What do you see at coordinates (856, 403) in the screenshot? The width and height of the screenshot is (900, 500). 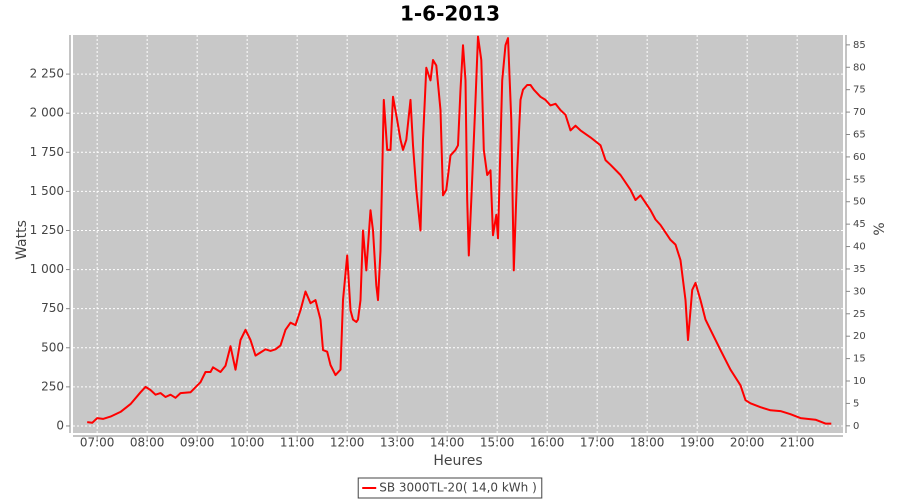 I see `y2-tick-label: 5` at bounding box center [856, 403].